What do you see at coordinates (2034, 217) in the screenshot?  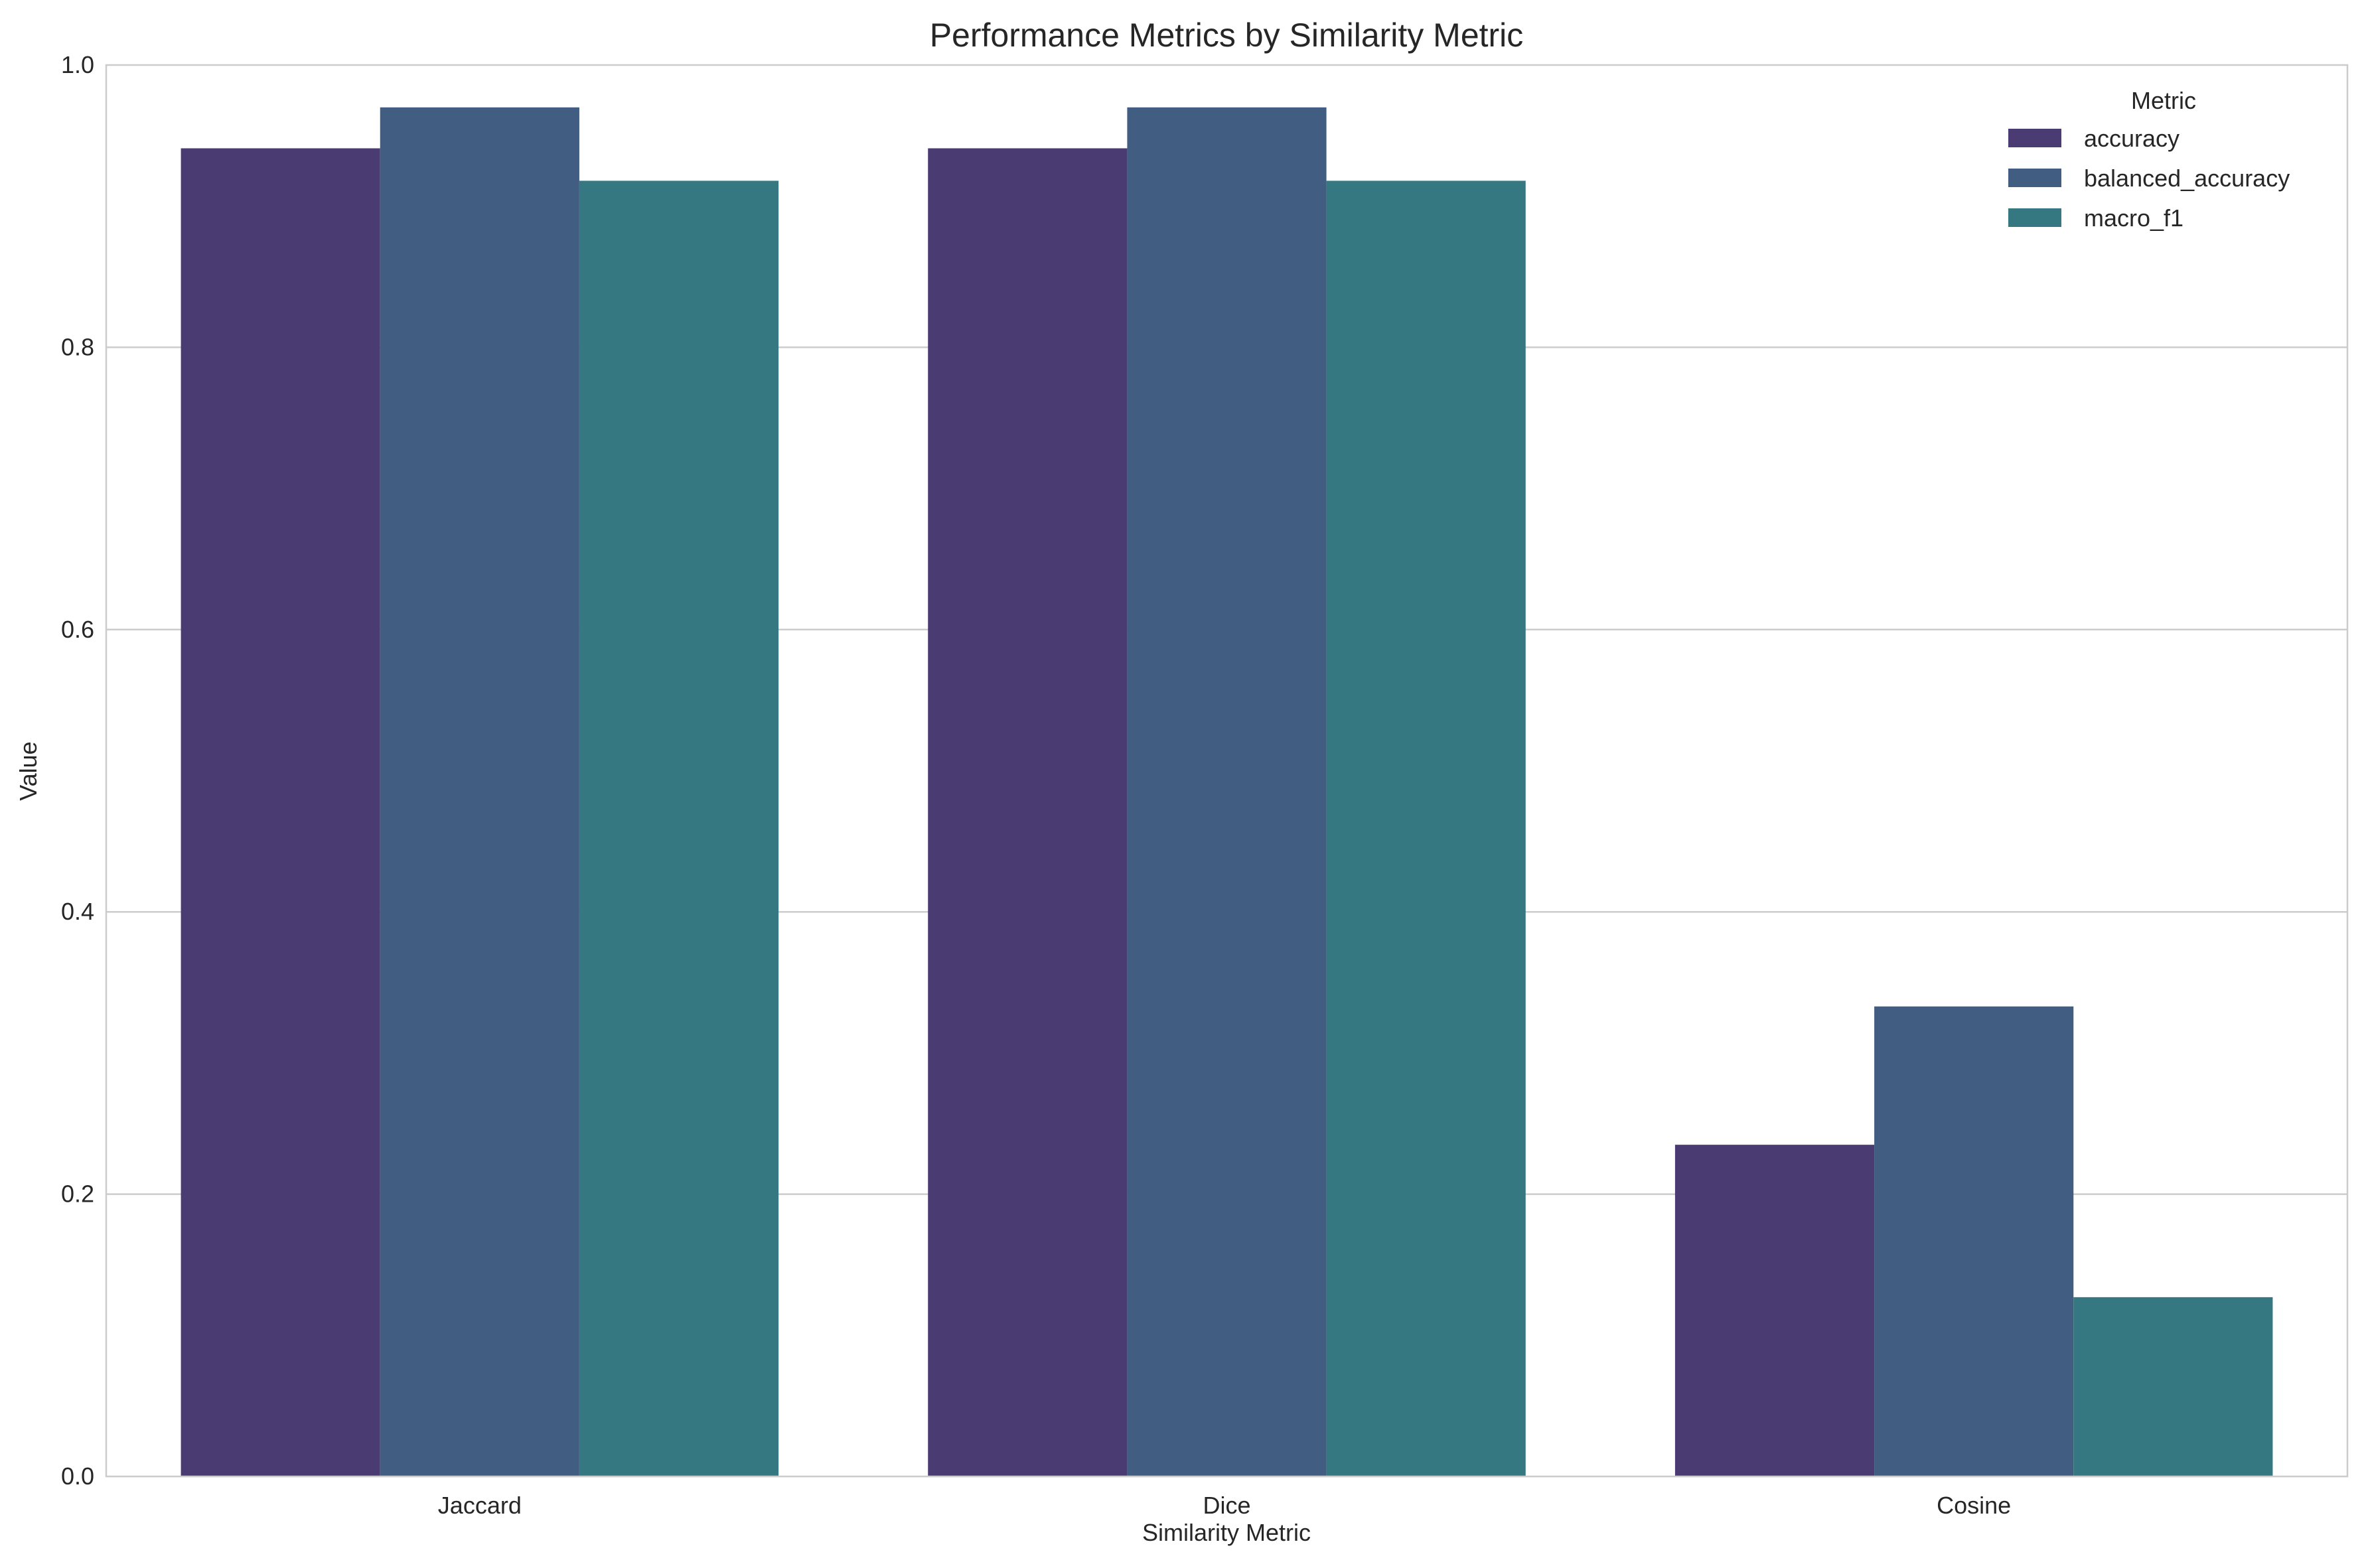 I see `legend-swatch-macro_f1` at bounding box center [2034, 217].